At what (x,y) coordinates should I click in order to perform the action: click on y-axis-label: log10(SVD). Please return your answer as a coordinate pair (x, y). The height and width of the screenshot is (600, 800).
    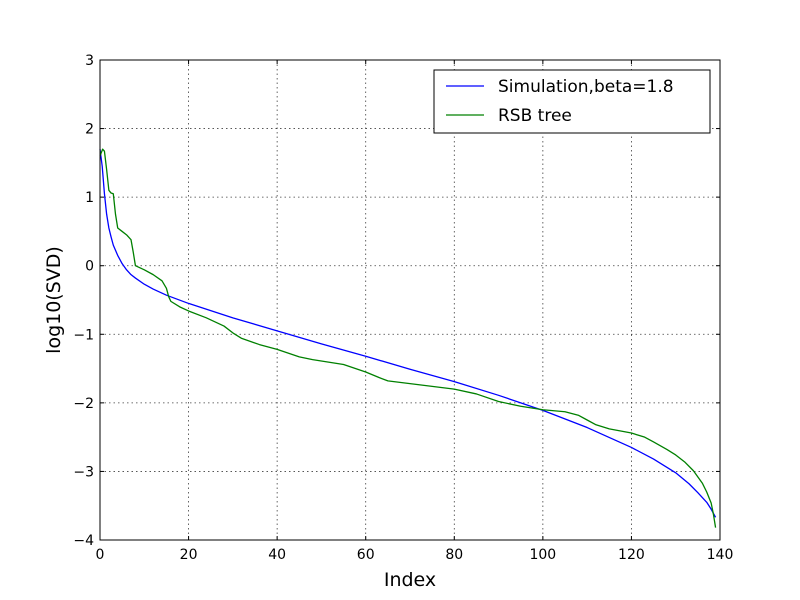
    Looking at the image, I should click on (54, 300).